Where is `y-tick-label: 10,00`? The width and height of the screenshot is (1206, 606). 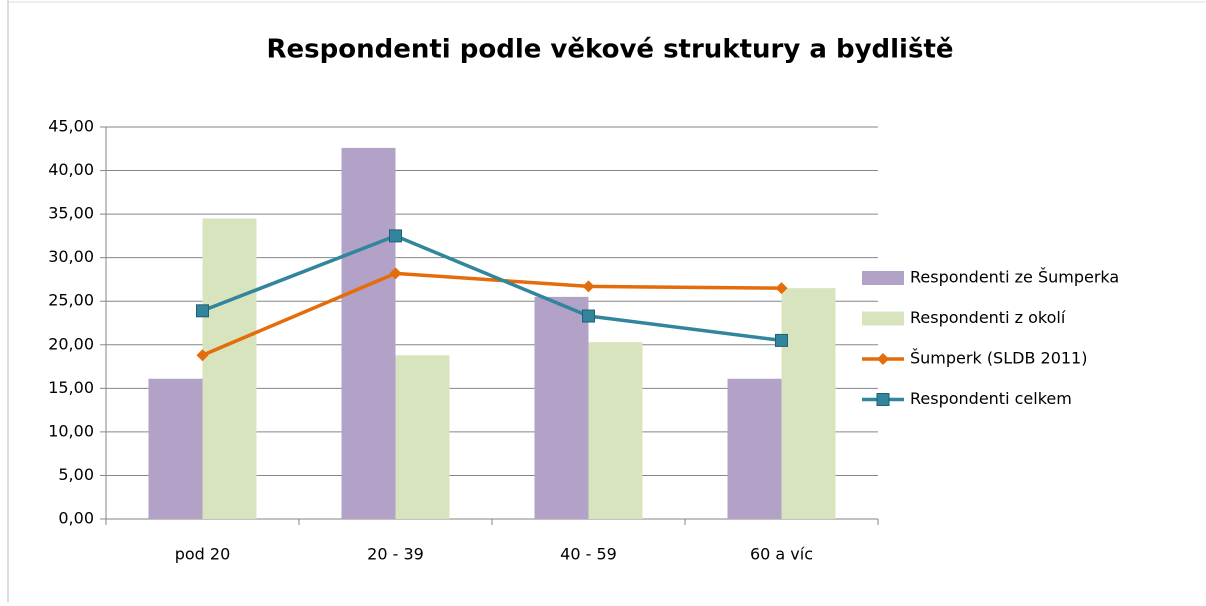
y-tick-label: 10,00 is located at coordinates (71, 430).